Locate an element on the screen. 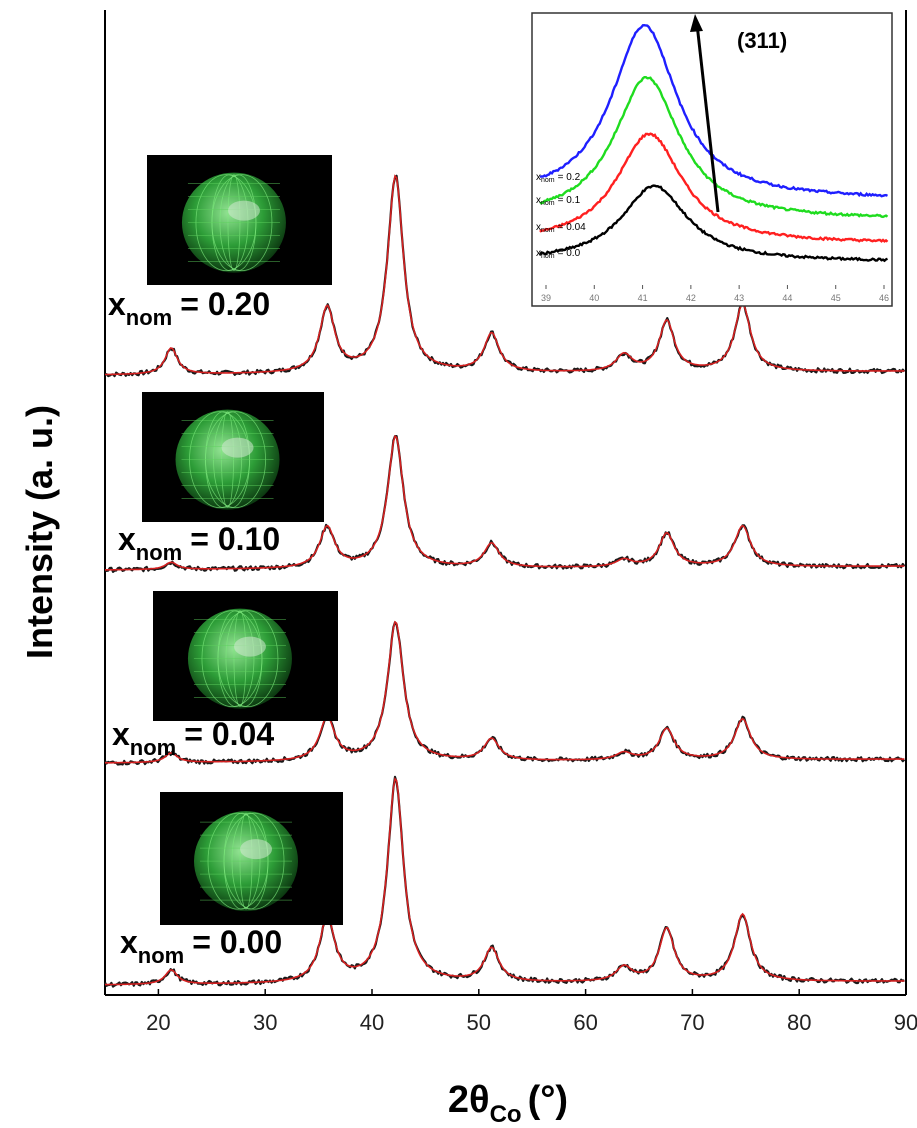  inset-series-label: xnom = 0.0 is located at coordinates (558, 254).